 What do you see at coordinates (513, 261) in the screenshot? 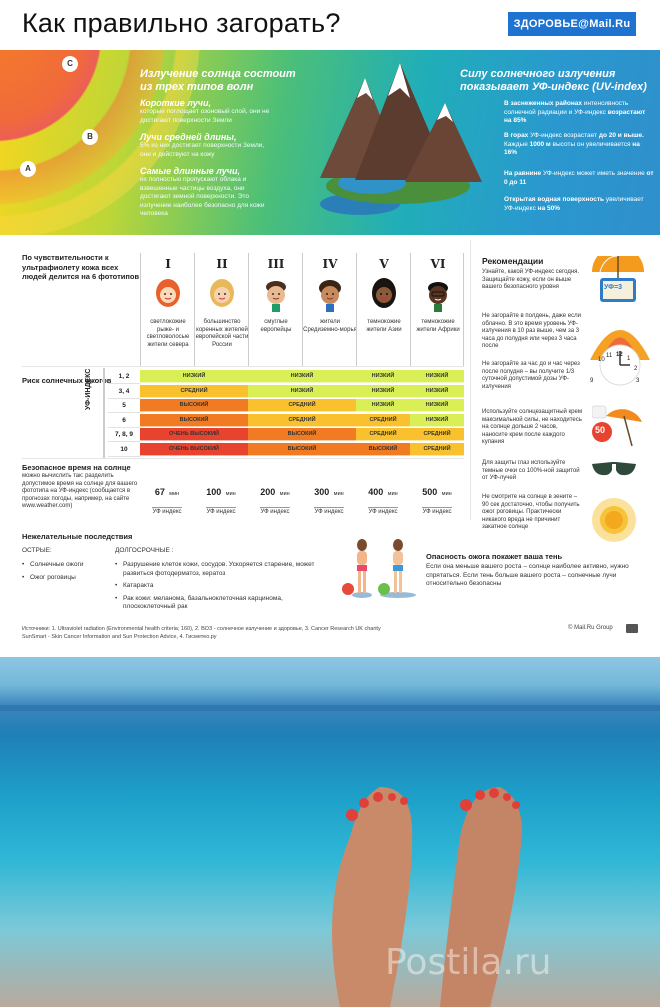
I see `recommendations-title: Рекомендации` at bounding box center [513, 261].